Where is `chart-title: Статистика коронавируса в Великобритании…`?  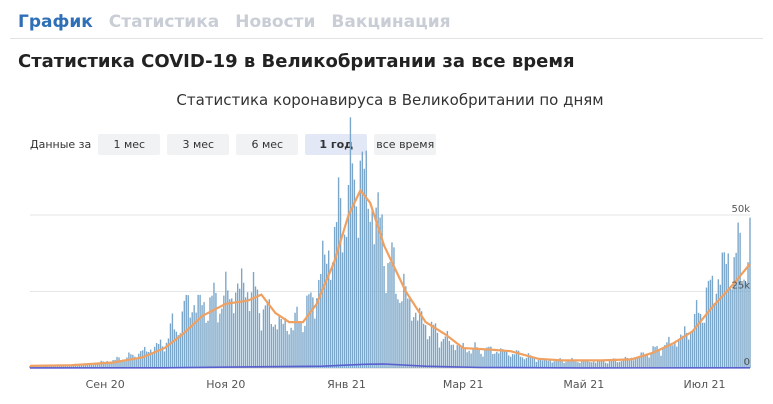 chart-title: Статистика коронавируса в Великобритании… is located at coordinates (390, 100).